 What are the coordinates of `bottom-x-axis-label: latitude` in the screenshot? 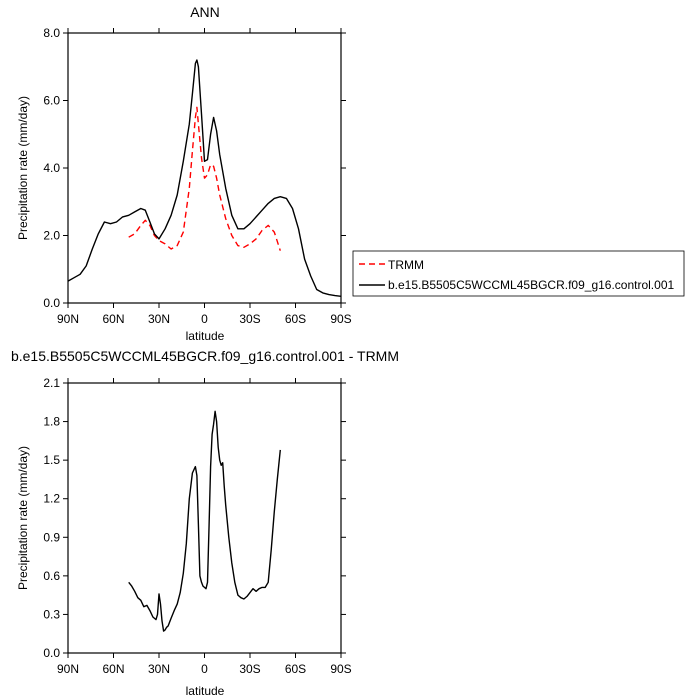 It's located at (205, 691).